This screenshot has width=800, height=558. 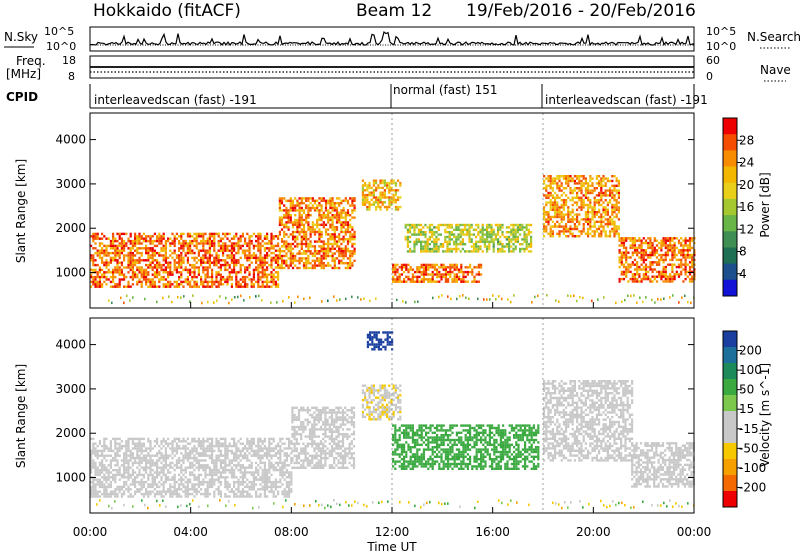 I want to click on nsky-panel: N.Sky 10^5 10^0 10^5 10^0 N.Search, so click(x=402, y=39).